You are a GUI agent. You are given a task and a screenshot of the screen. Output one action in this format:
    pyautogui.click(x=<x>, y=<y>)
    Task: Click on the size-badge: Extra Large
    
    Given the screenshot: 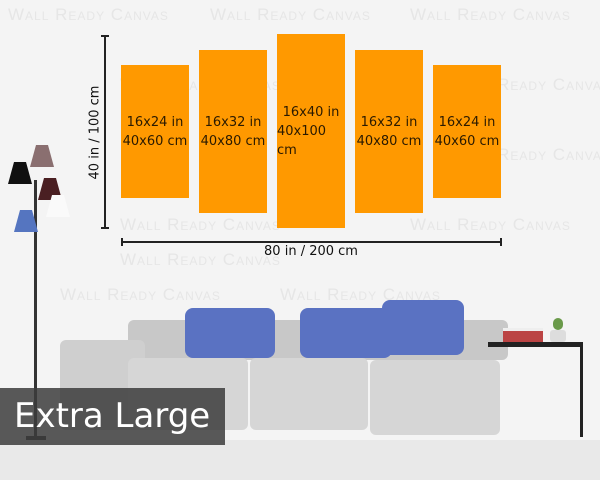 What is the action you would take?
    pyautogui.click(x=112, y=416)
    